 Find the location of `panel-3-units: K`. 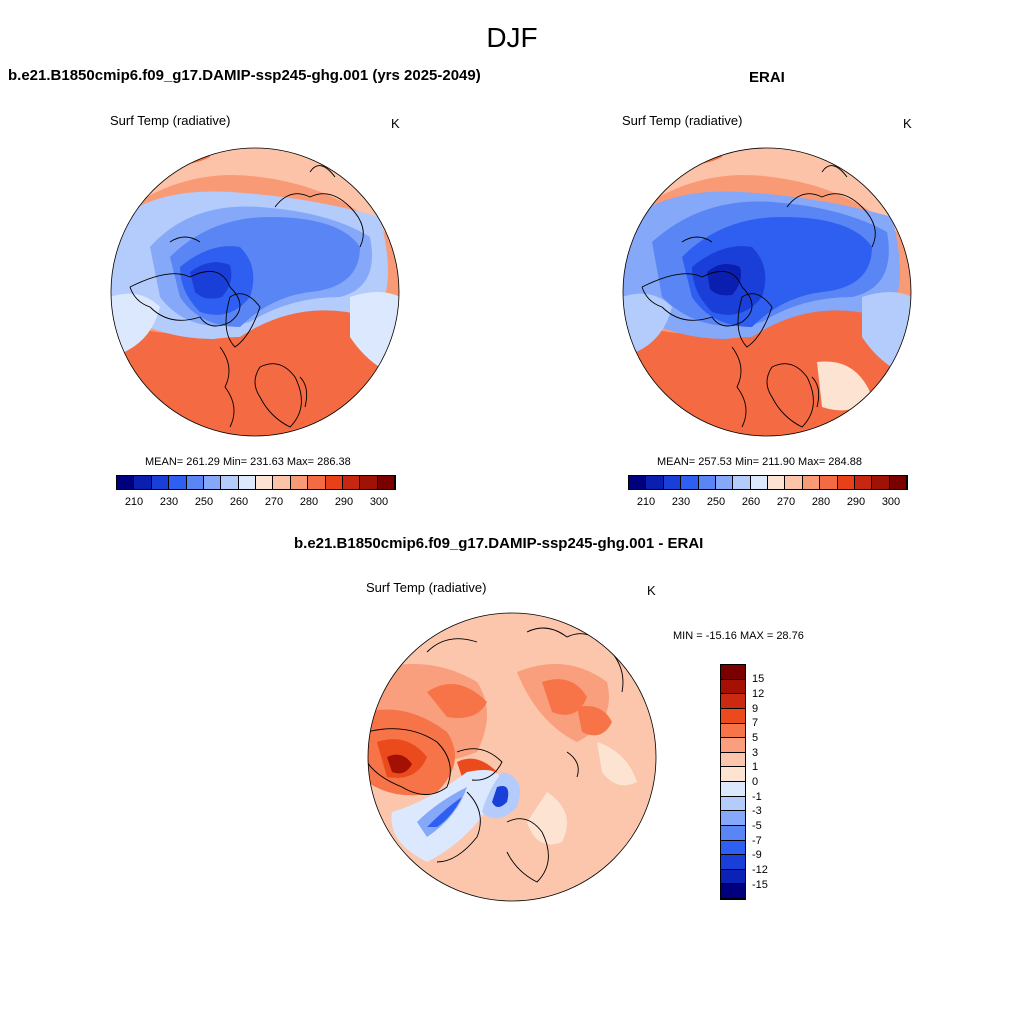

panel-3-units: K is located at coordinates (651, 590).